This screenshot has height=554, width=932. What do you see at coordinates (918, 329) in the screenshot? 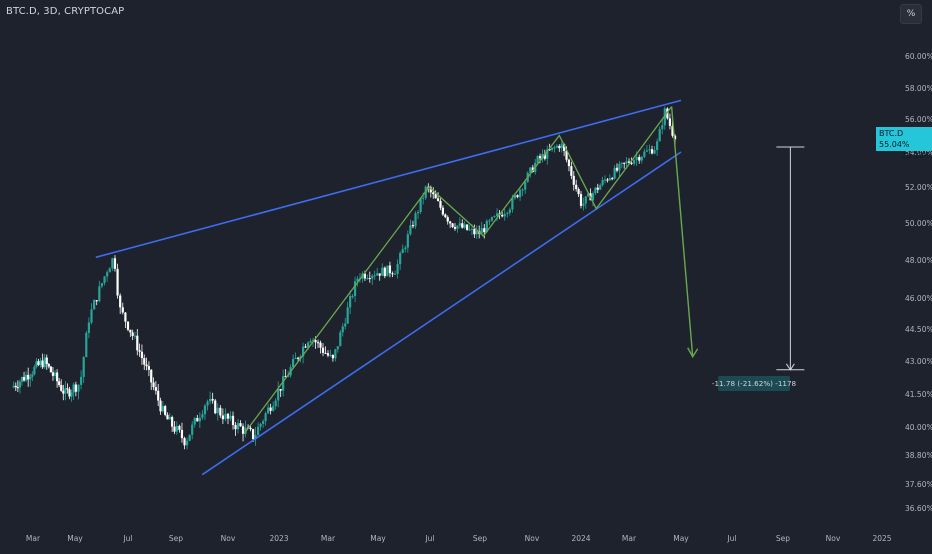
I see `price-axis-tick-label: 44.50%` at bounding box center [918, 329].